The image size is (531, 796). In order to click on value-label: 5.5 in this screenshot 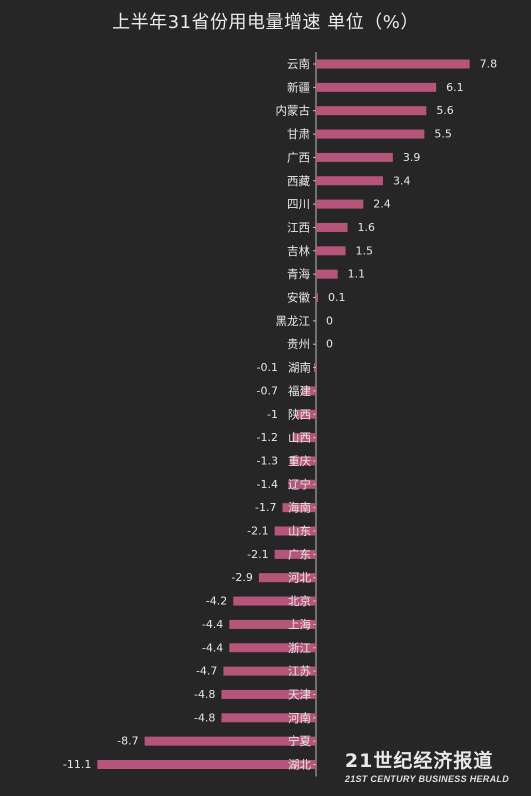, I will do `click(443, 134)`.